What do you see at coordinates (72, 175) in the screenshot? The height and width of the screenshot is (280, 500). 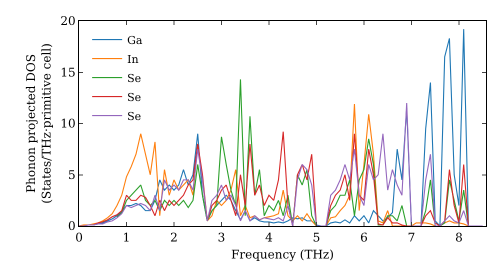 I see `y-tick-label: 5` at bounding box center [72, 175].